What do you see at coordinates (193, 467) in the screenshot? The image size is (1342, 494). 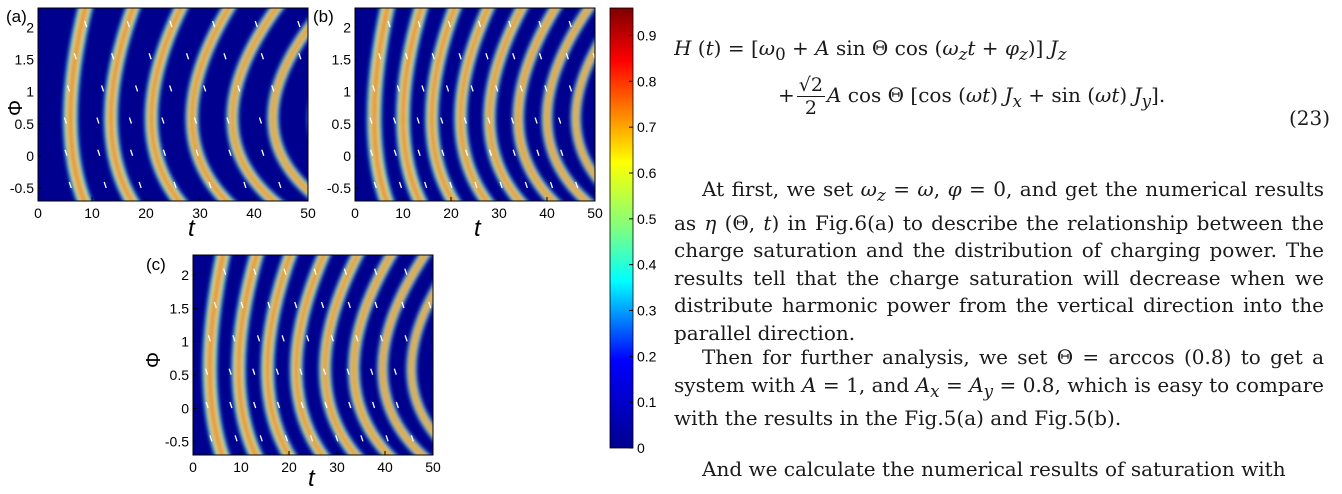 I see `panel-c-x-tick-label: 0` at bounding box center [193, 467].